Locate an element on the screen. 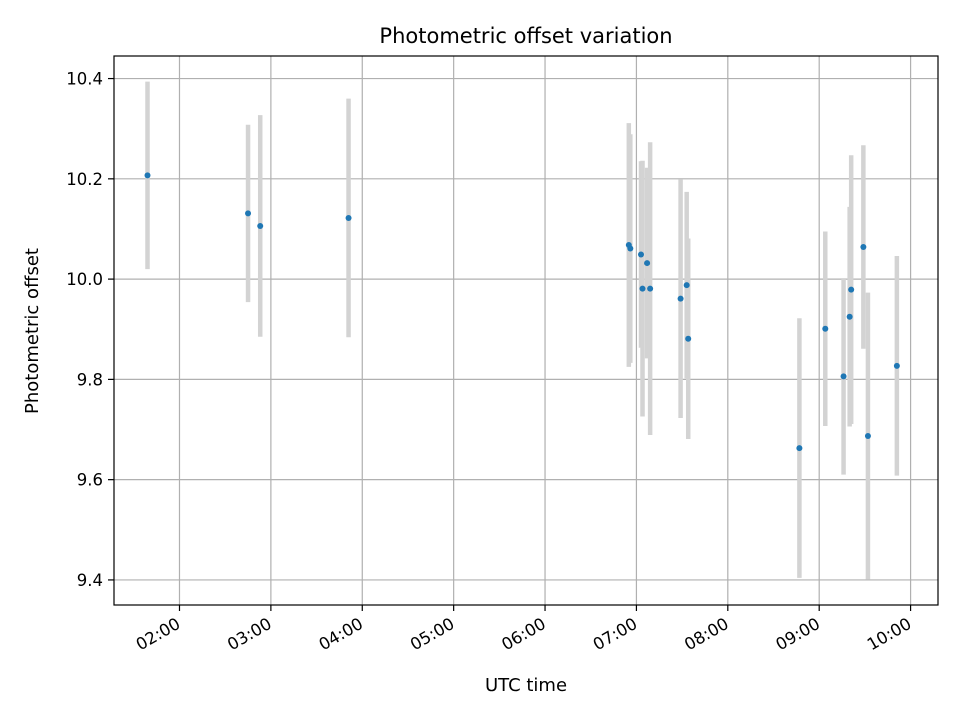 The height and width of the screenshot is (720, 960). y-tick-label: 9.6 is located at coordinates (90, 480).